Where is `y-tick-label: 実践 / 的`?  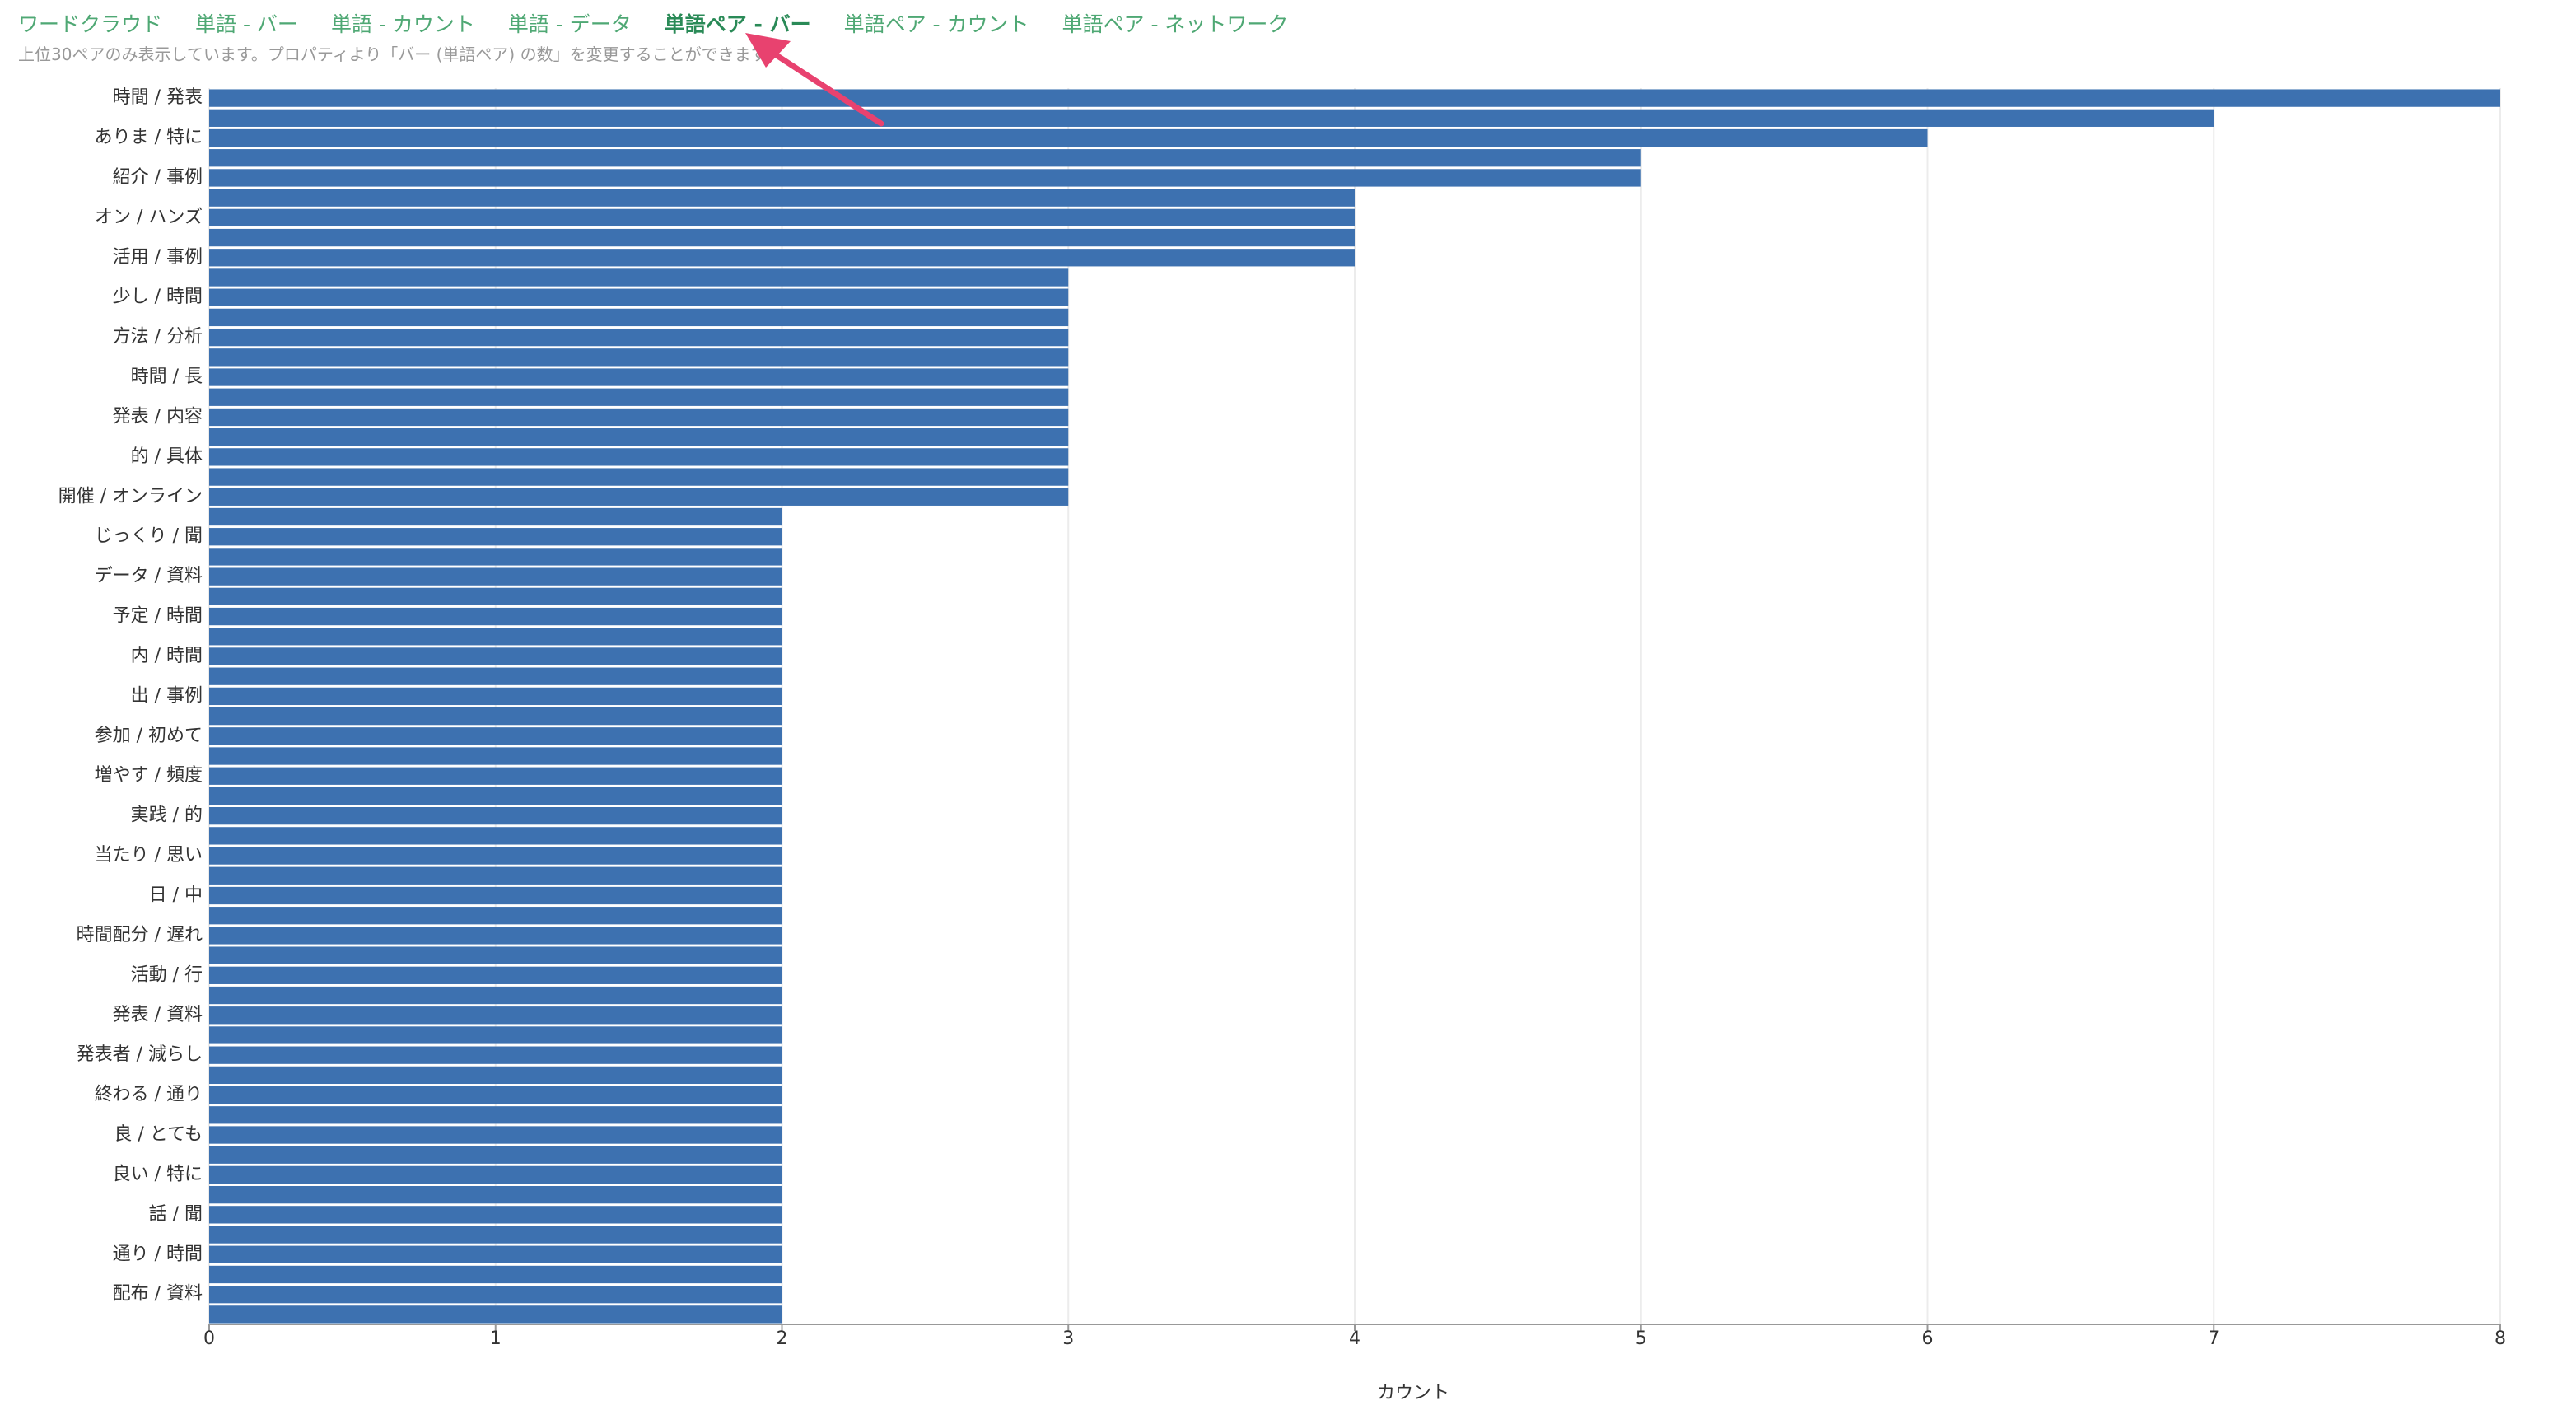 y-tick-label: 実践 / 的 is located at coordinates (167, 816).